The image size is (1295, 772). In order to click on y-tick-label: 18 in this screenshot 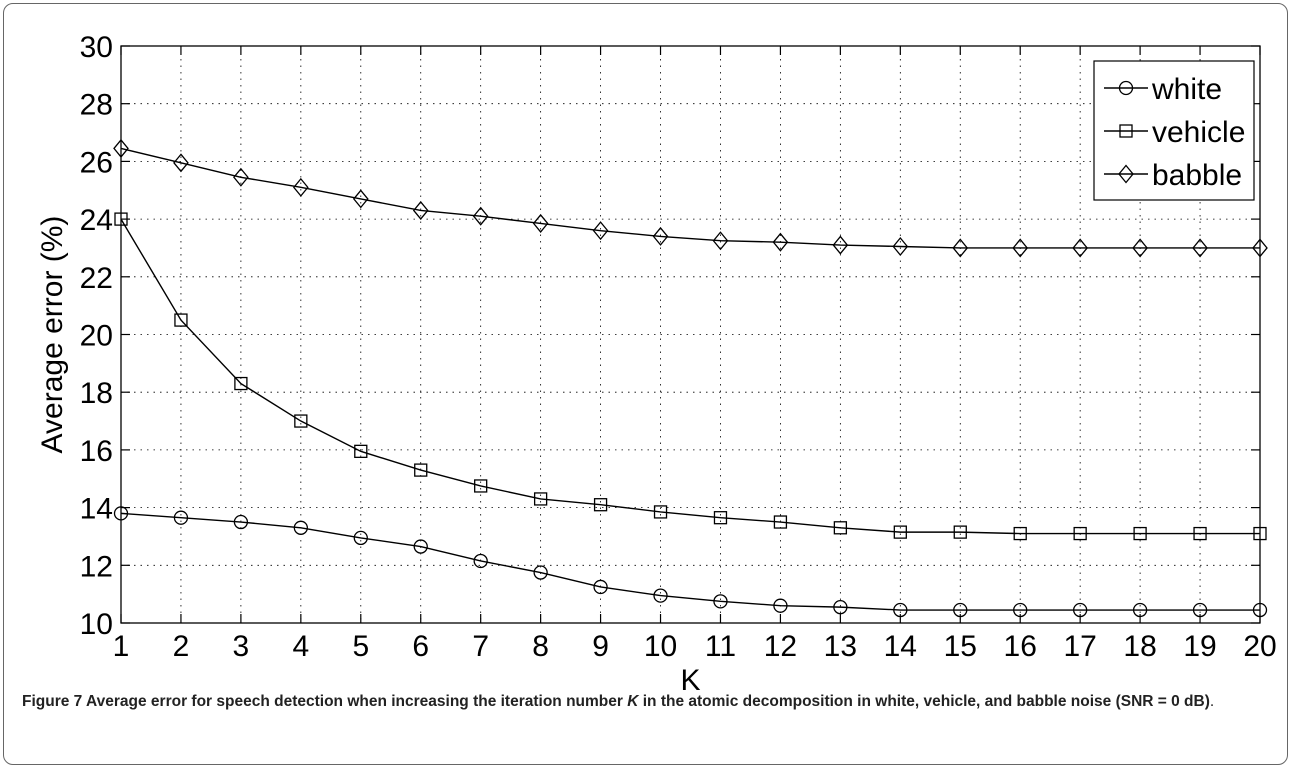, I will do `click(96, 393)`.